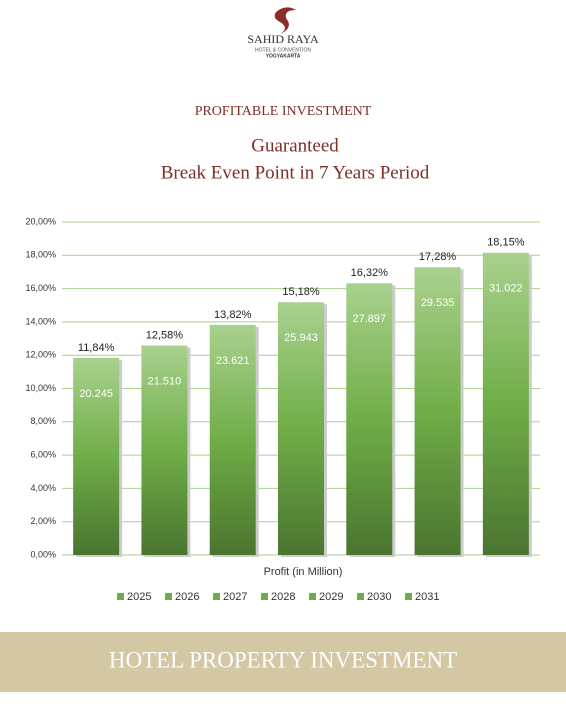 The height and width of the screenshot is (714, 566). Describe the element at coordinates (233, 361) in the screenshot. I see `profit-label: 23.621` at that location.